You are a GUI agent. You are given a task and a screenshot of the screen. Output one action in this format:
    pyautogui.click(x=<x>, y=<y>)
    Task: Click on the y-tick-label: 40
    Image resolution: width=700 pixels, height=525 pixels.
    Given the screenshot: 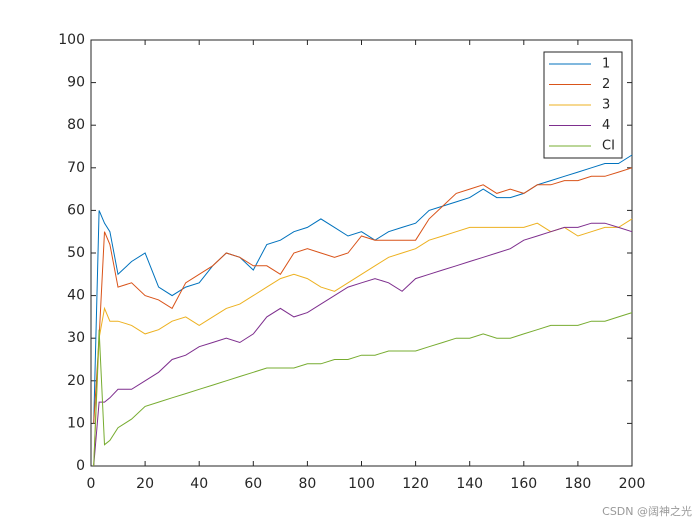 What is the action you would take?
    pyautogui.click(x=76, y=296)
    